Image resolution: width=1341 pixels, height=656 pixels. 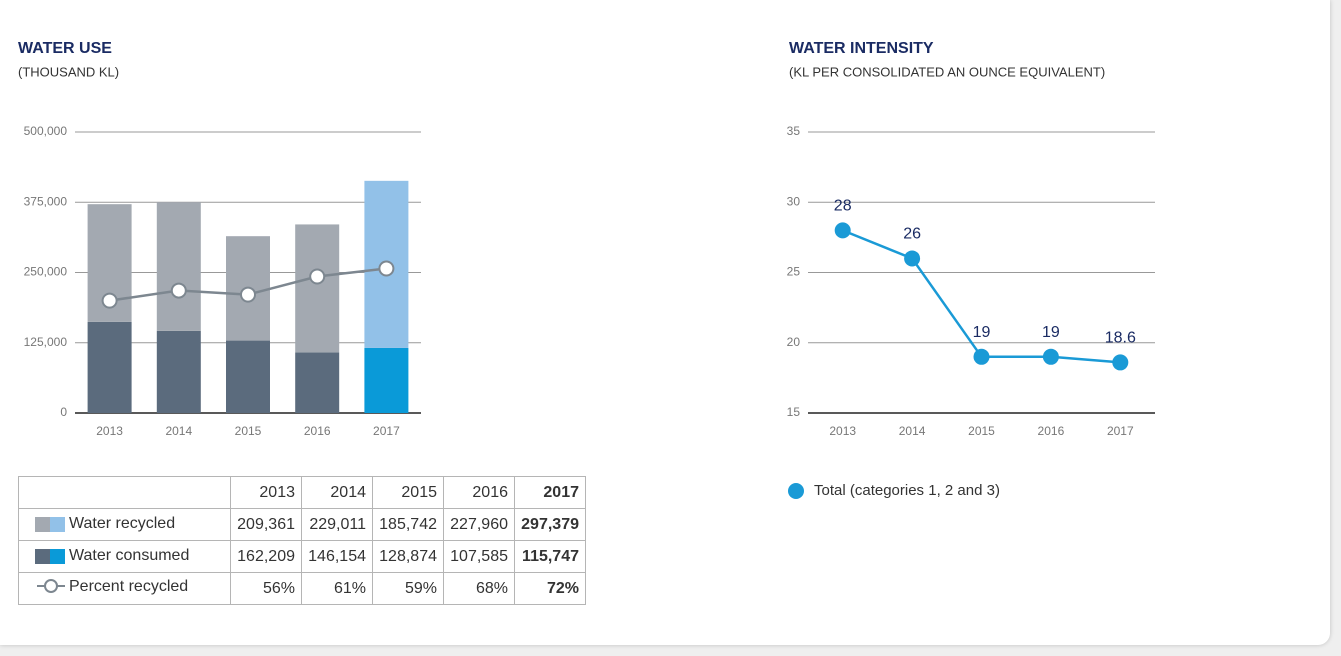 I want to click on header-cell, so click(x=124, y=492).